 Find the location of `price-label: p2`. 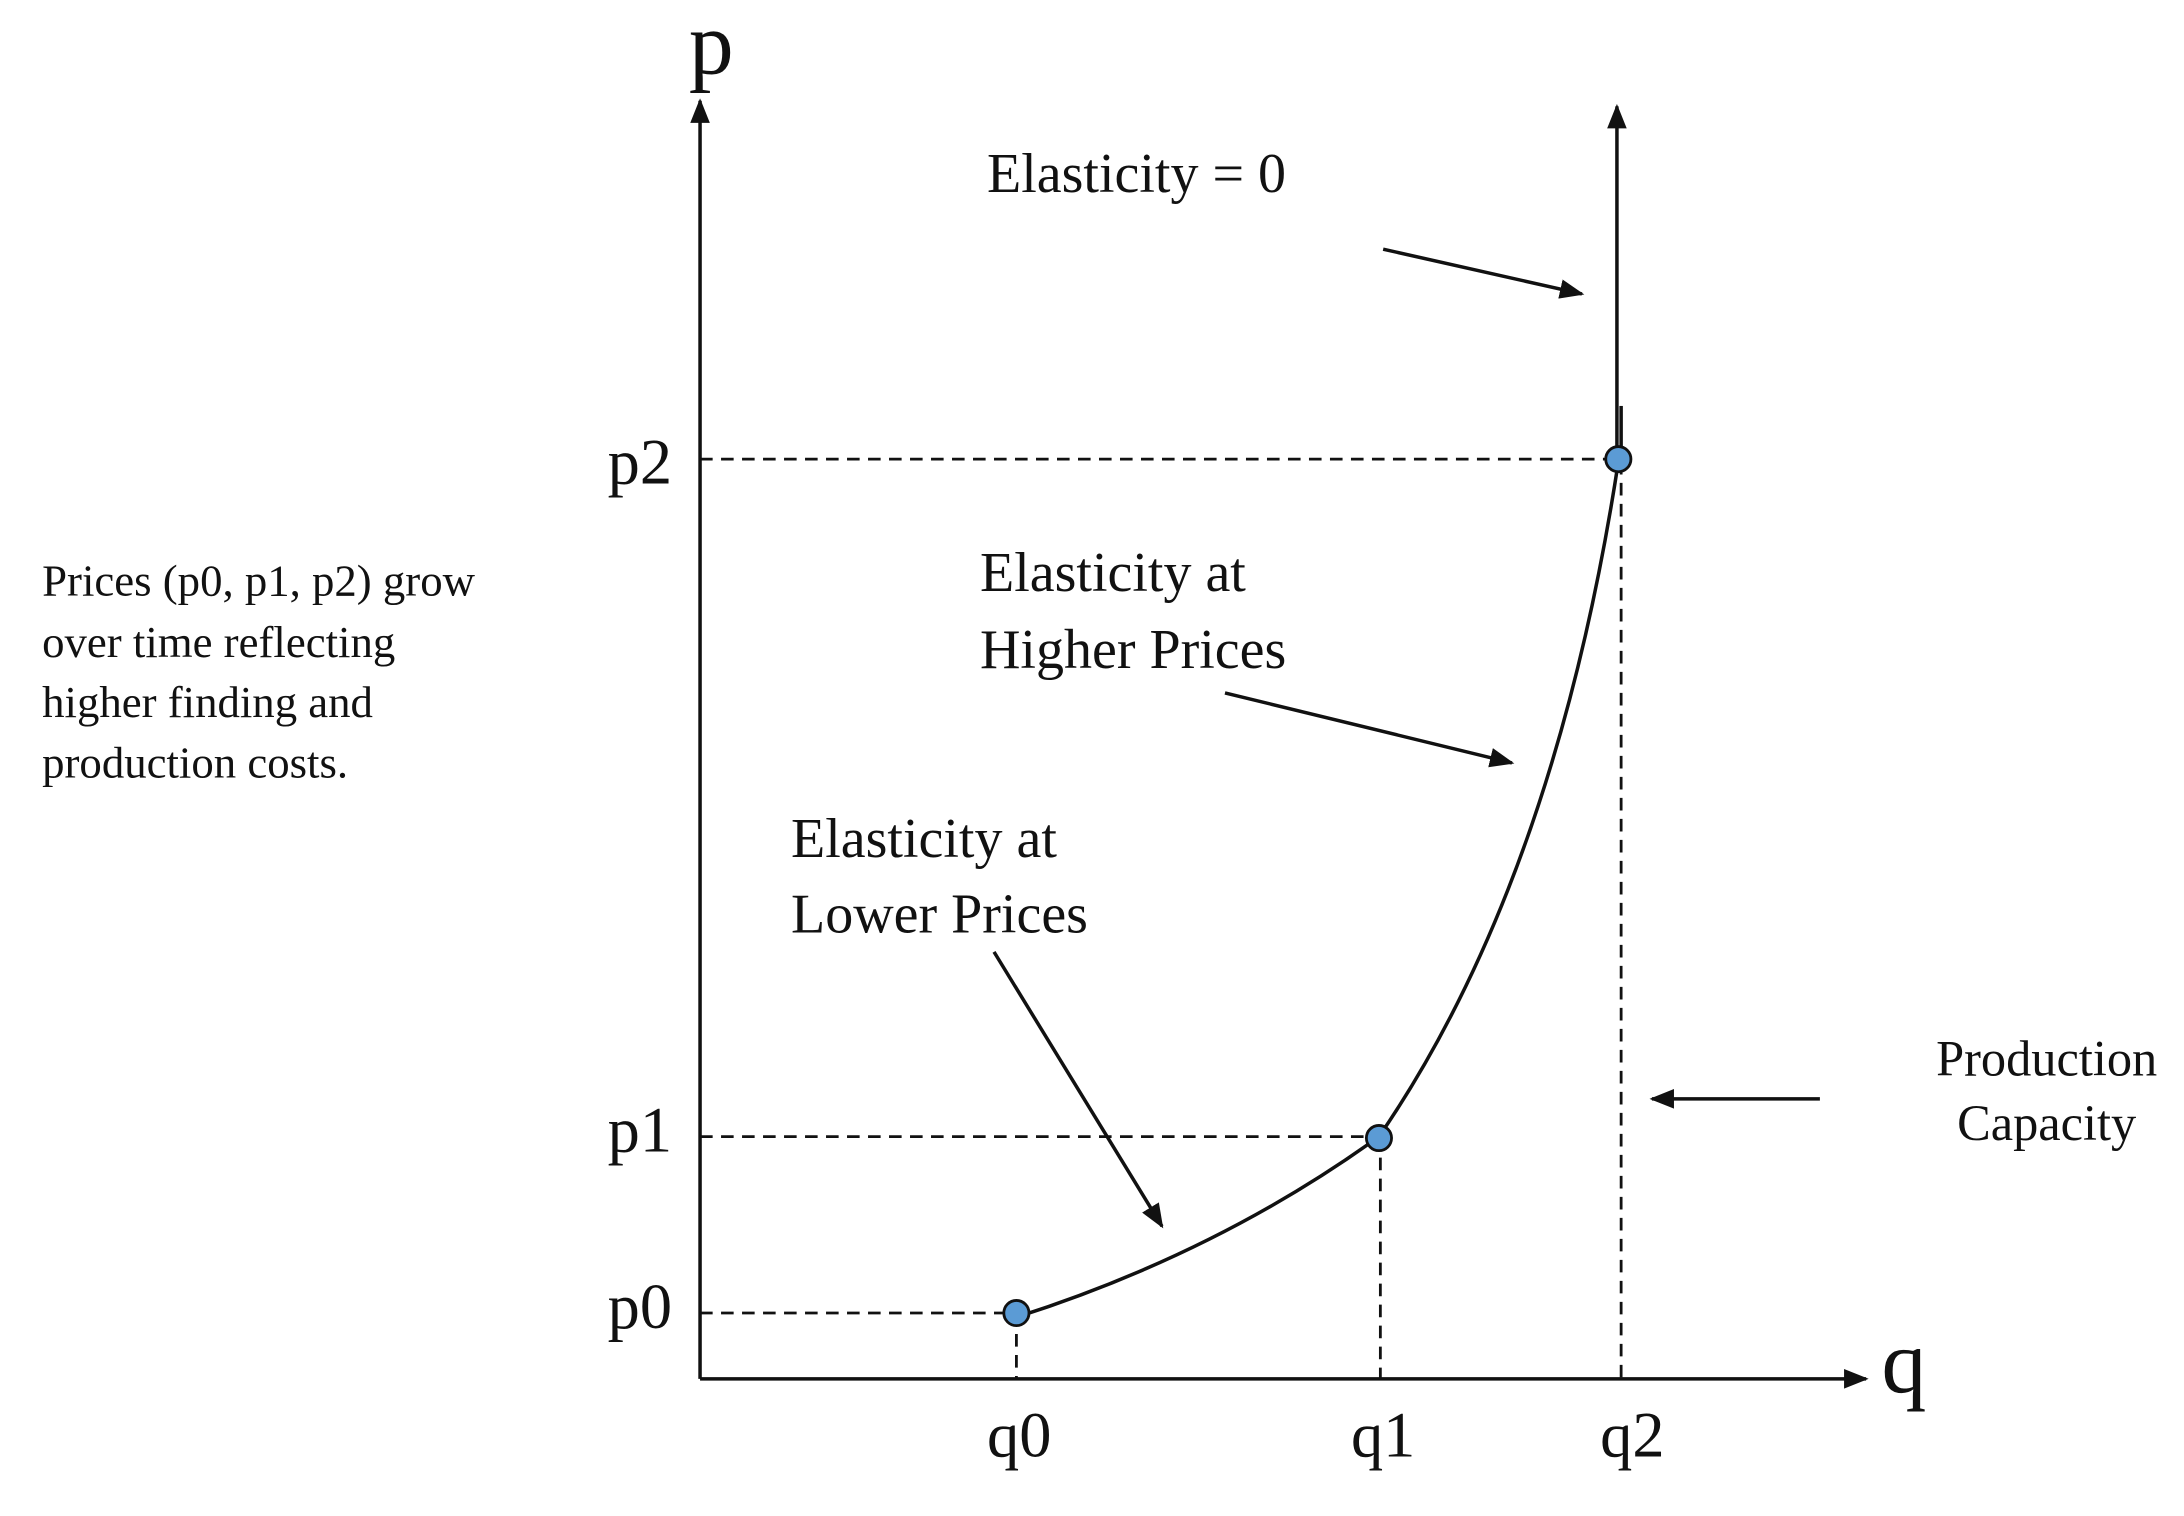

price-label: p2 is located at coordinates (640, 462).